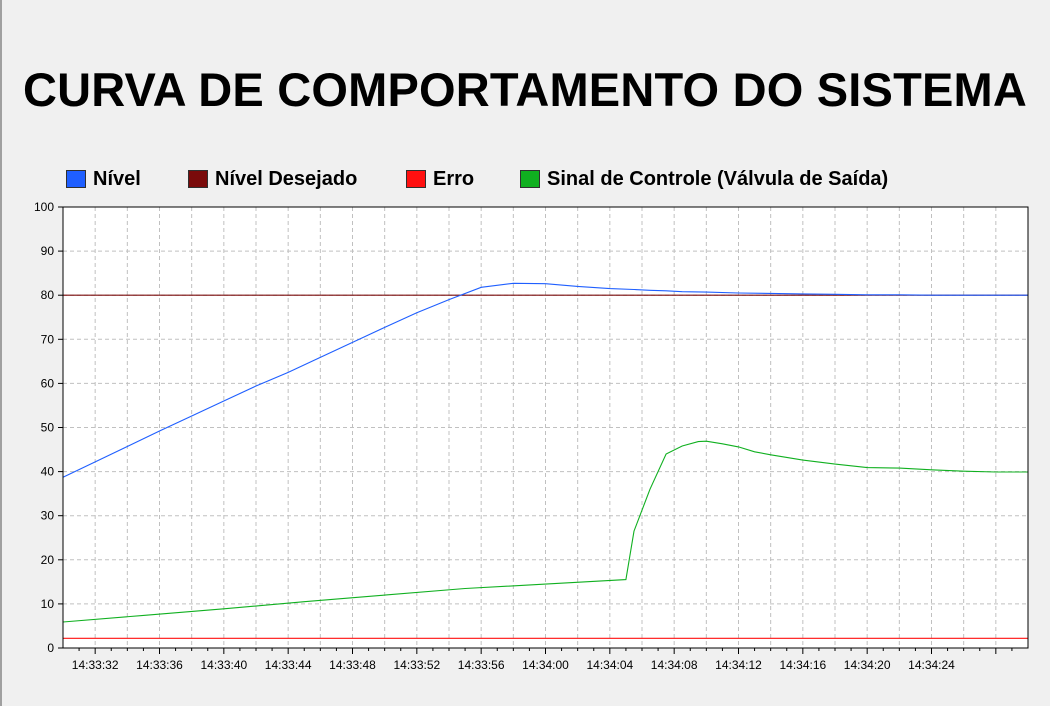  What do you see at coordinates (117, 179) in the screenshot?
I see `legend-label-nivel: Nível` at bounding box center [117, 179].